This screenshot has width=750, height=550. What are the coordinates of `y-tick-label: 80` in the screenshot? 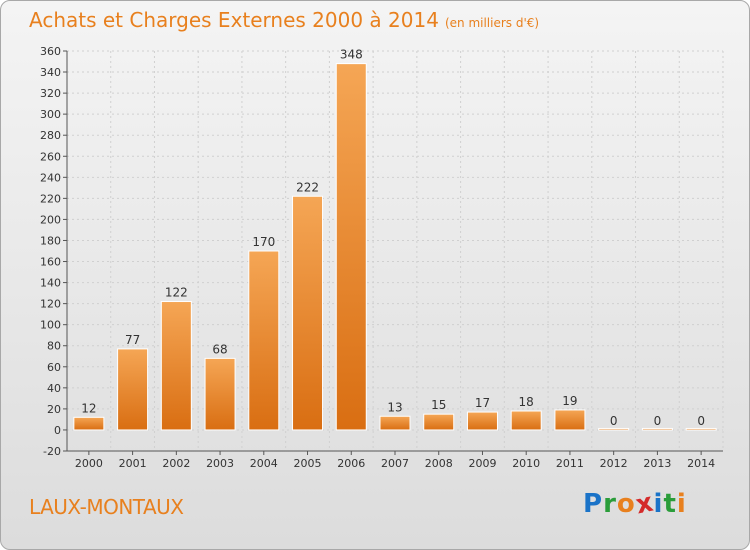 It's located at (54, 346).